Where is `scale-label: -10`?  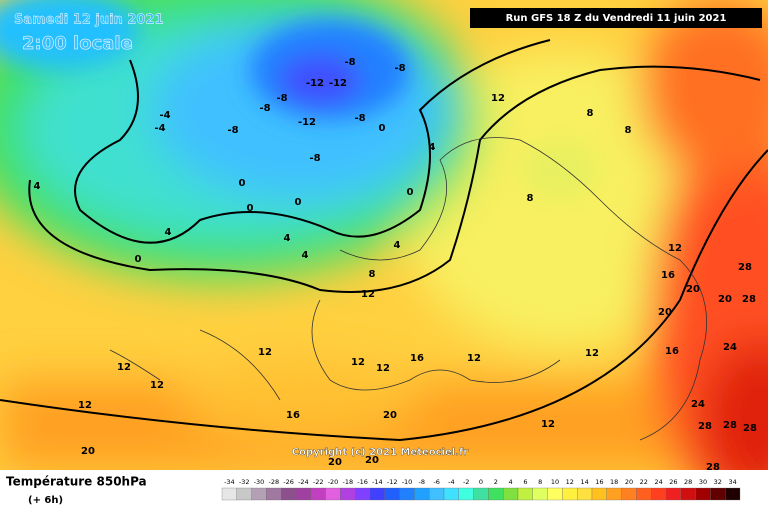
scale-label: -10 is located at coordinates (407, 482).